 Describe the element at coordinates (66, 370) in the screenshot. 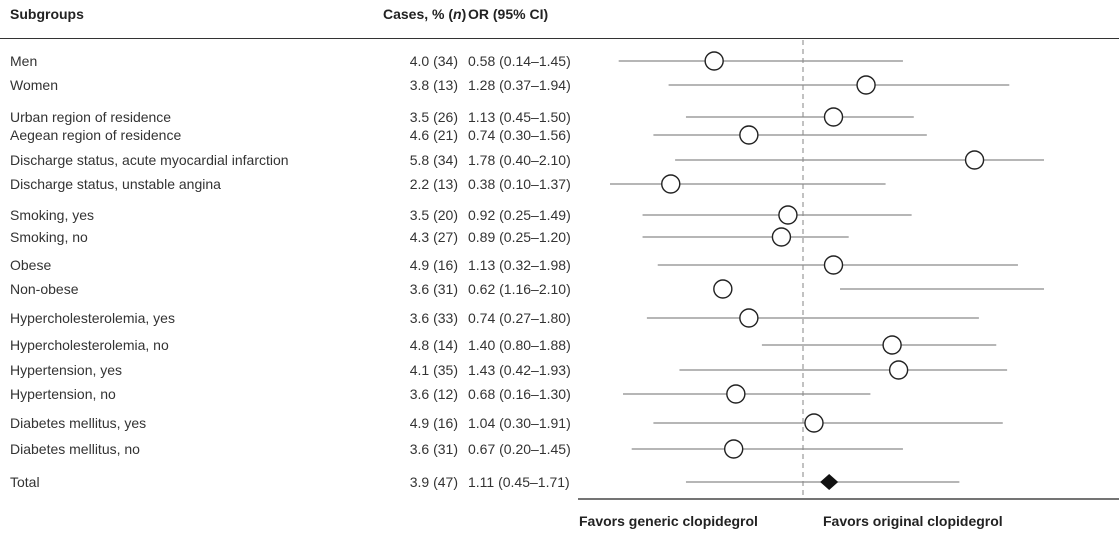

I see `row-label: Hypertension, yes` at that location.